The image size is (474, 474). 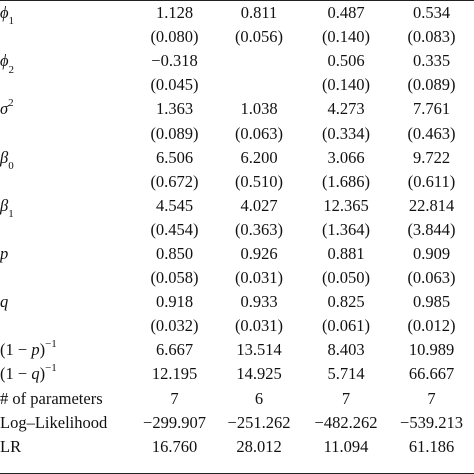 What do you see at coordinates (7, 63) in the screenshot?
I see `row-label: ϕ2` at bounding box center [7, 63].